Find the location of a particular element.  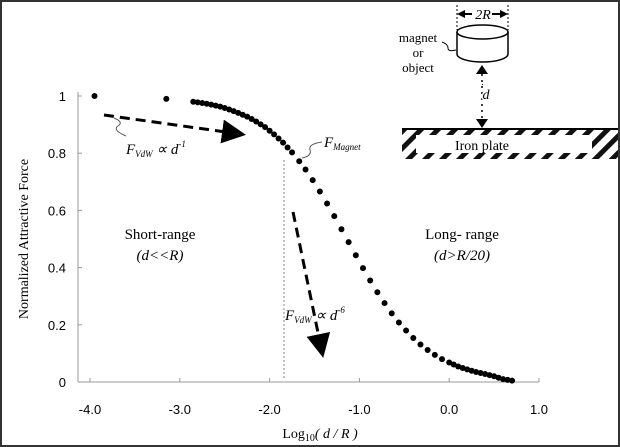

x-tick-label: -2.0 is located at coordinates (269, 409).